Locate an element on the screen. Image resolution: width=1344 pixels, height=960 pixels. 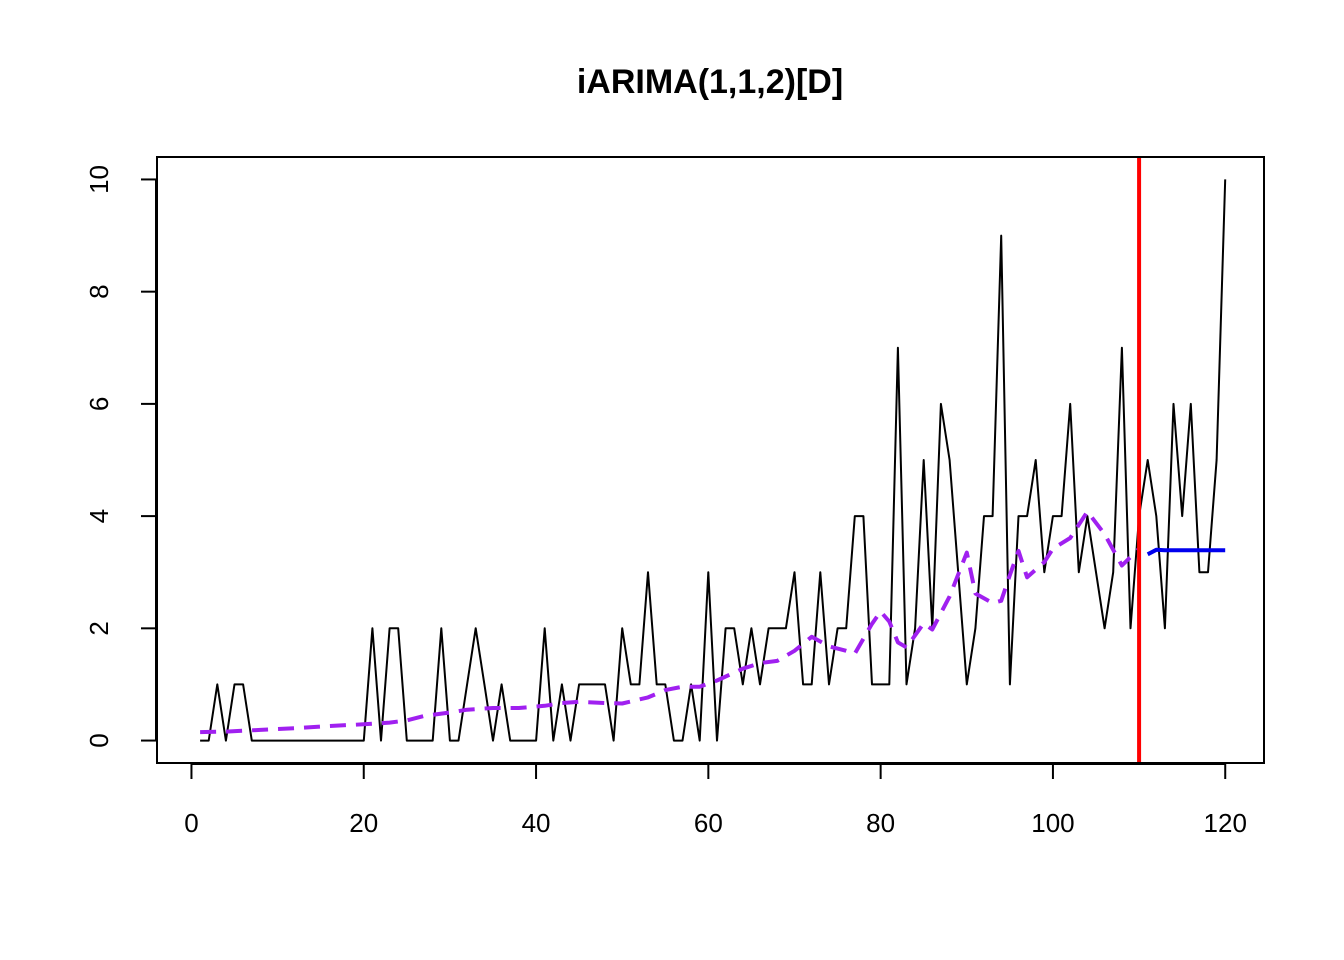
x-tick-label: 20 is located at coordinates (363, 823).